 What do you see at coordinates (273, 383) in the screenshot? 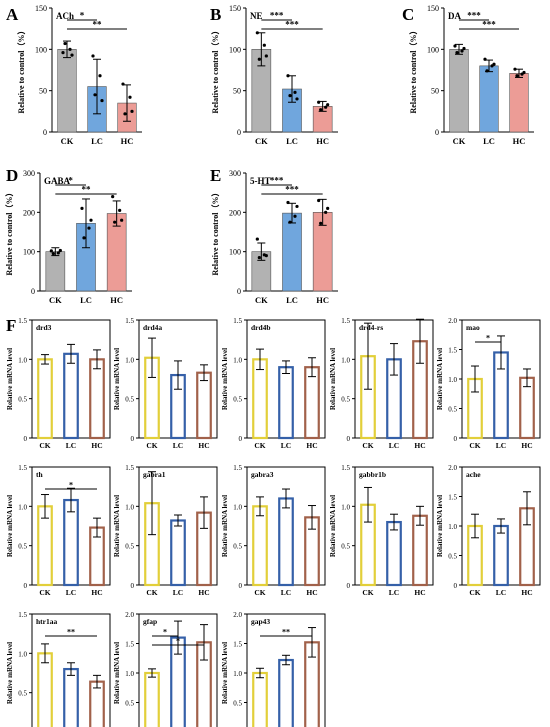
I see `chart-drd4b: drd4b 0 0.5 1.0 1.5 Relative mRNA level CK LC HC` at bounding box center [273, 383].